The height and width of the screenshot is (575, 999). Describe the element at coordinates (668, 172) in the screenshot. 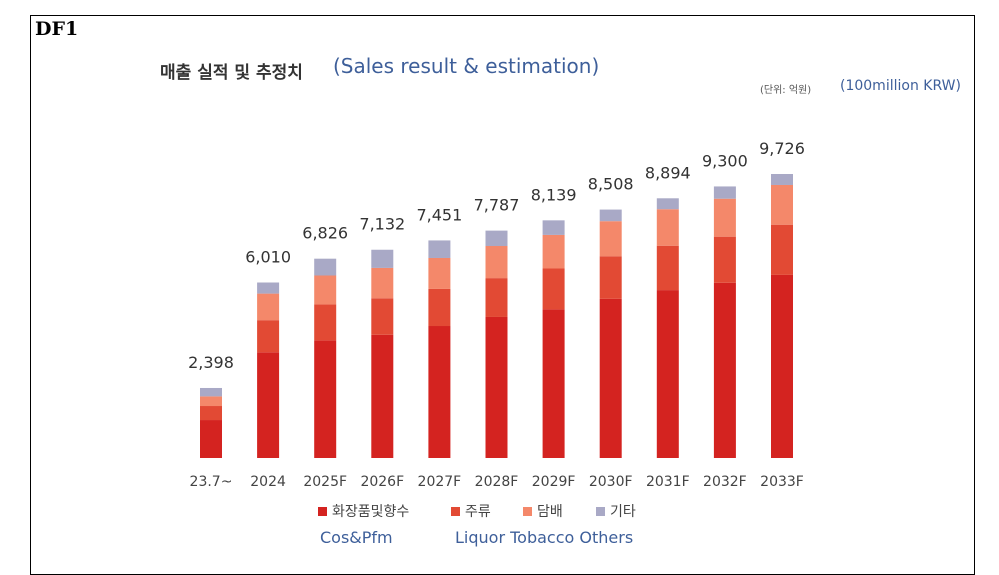

I see `data-label: 8,894` at that location.